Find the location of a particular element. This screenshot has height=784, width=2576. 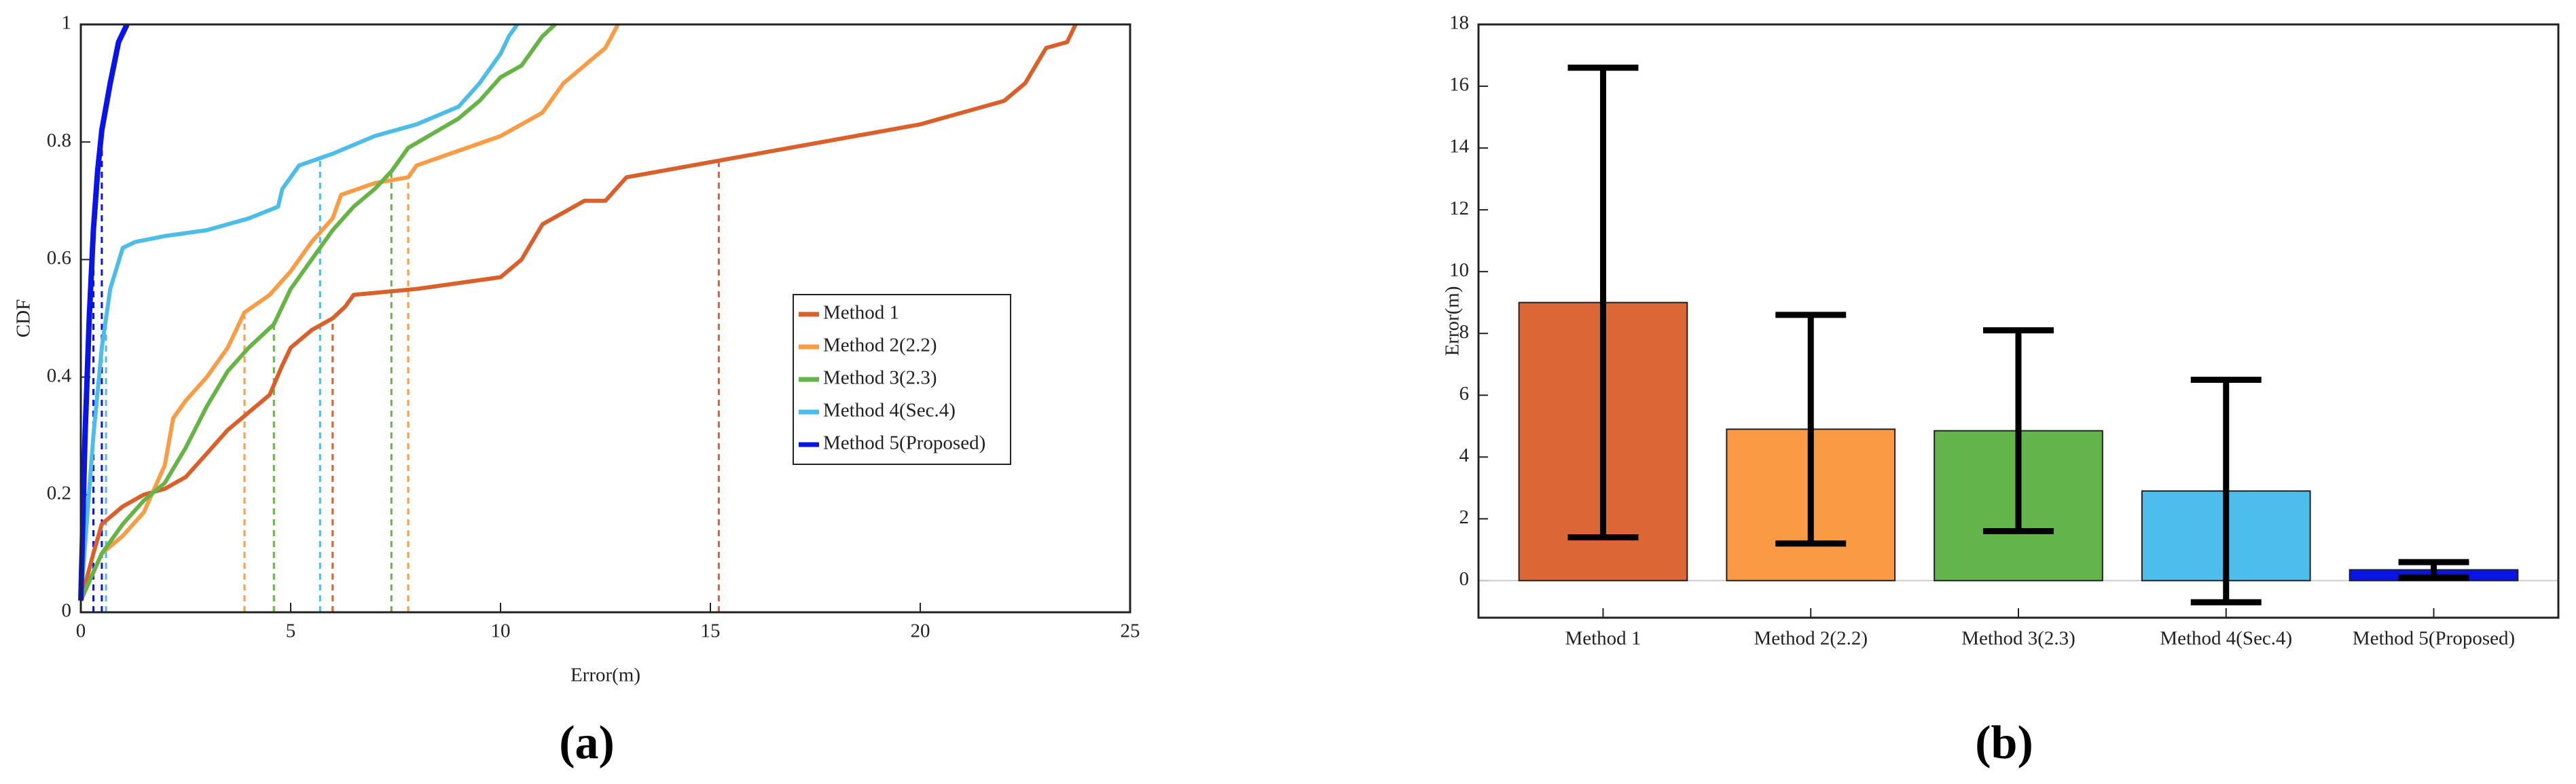

y-tick-label: 6 is located at coordinates (1464, 394).